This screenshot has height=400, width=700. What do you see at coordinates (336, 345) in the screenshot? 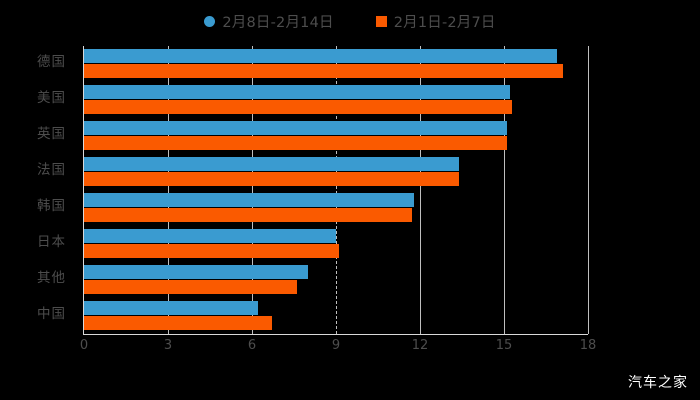
I see `x-axis-tick-9: 9` at bounding box center [336, 345].